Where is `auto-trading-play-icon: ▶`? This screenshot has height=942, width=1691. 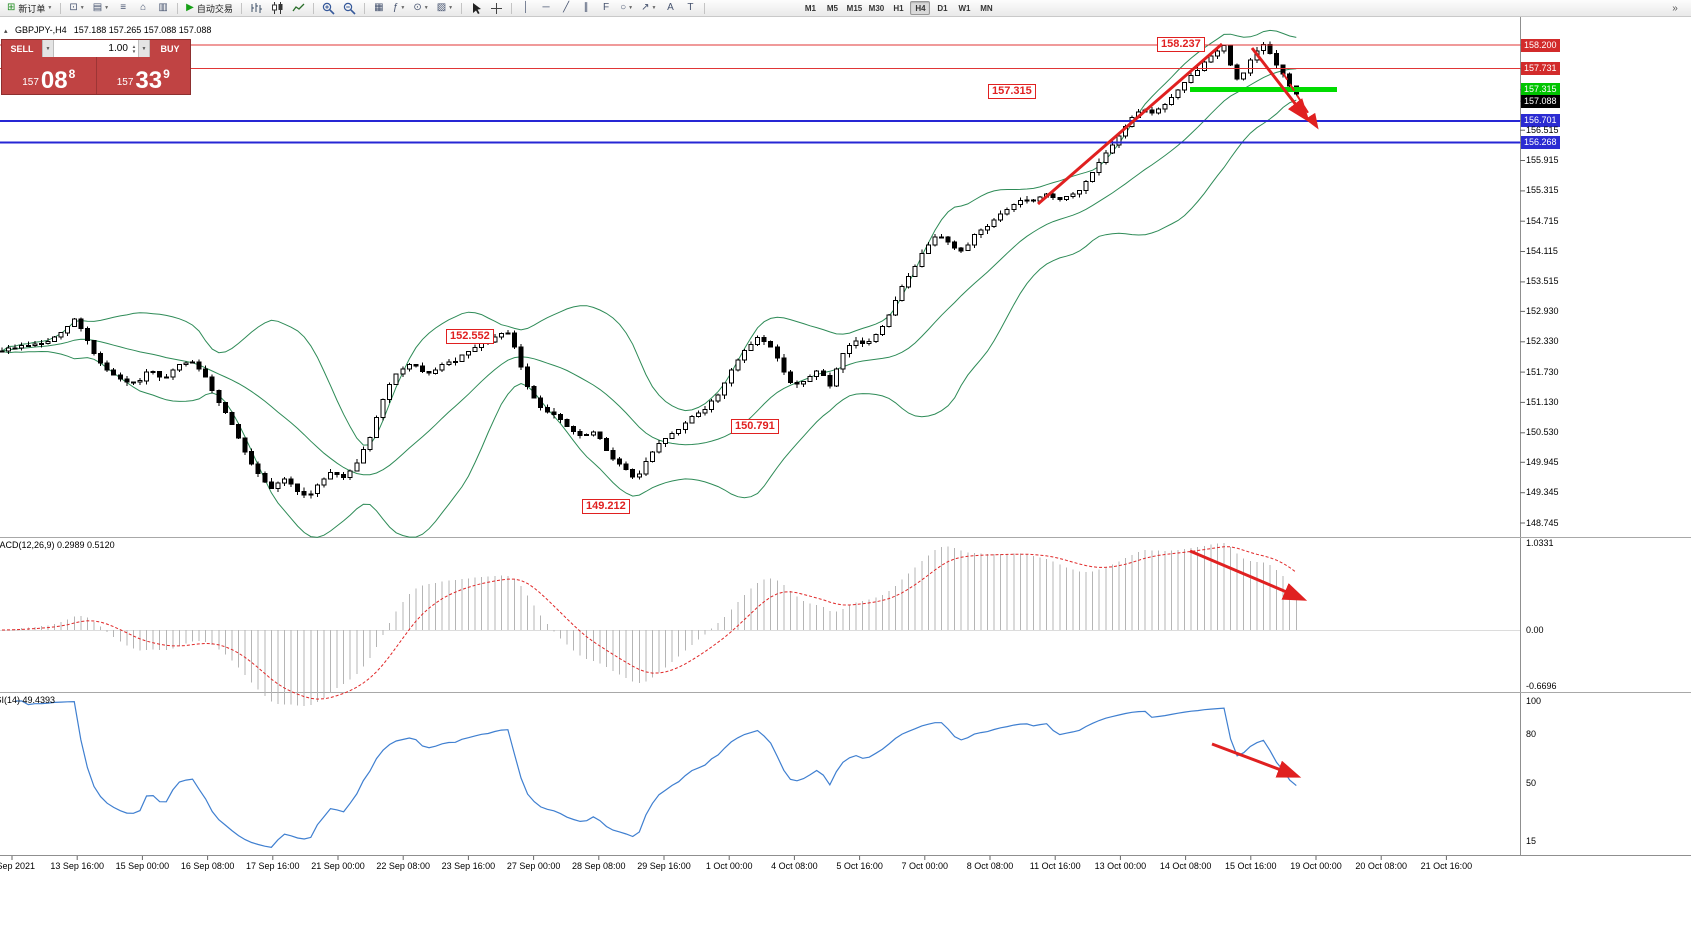 auto-trading-play-icon: ▶ is located at coordinates (190, 7).